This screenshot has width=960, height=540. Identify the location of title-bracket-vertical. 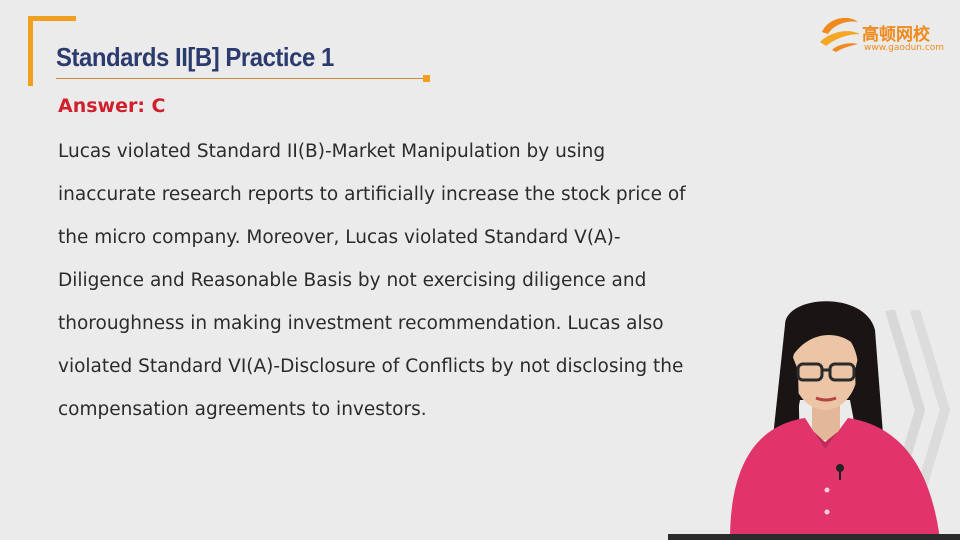
(30, 51).